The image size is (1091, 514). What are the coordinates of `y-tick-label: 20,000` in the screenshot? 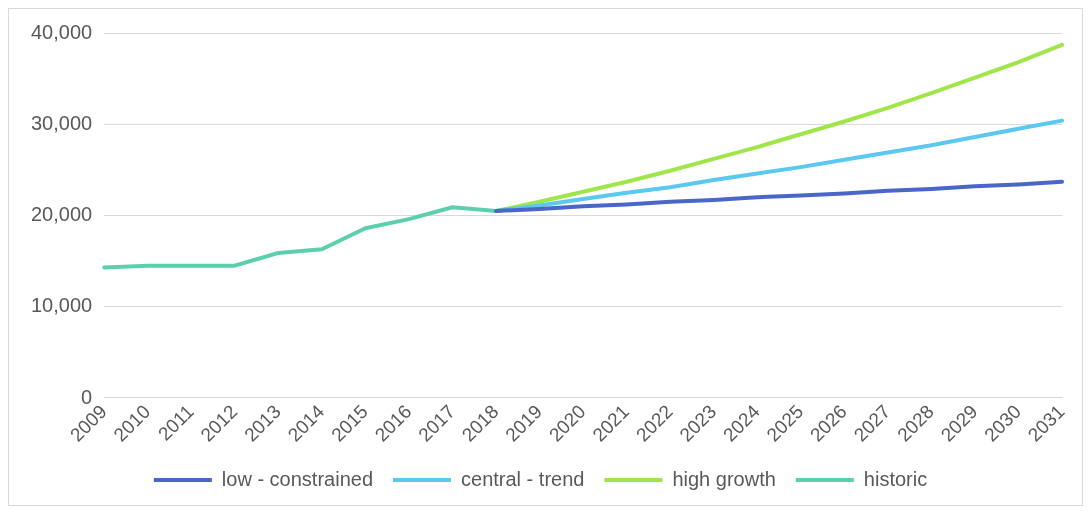 It's located at (62, 214).